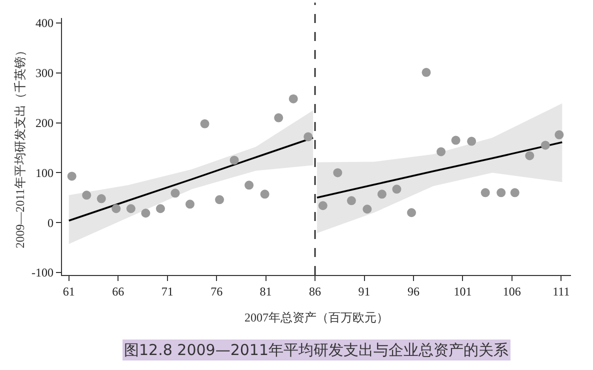  What do you see at coordinates (216, 291) in the screenshot?
I see `x-tick-label: 76` at bounding box center [216, 291].